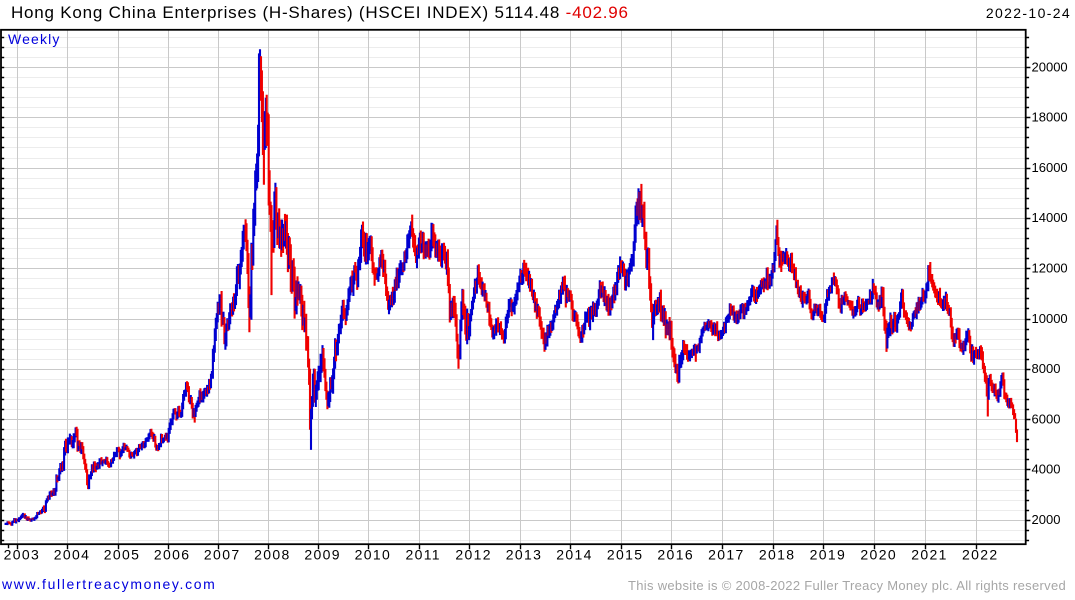 The height and width of the screenshot is (600, 1075). What do you see at coordinates (272, 555) in the screenshot?
I see `svg-text: 2008` at bounding box center [272, 555].